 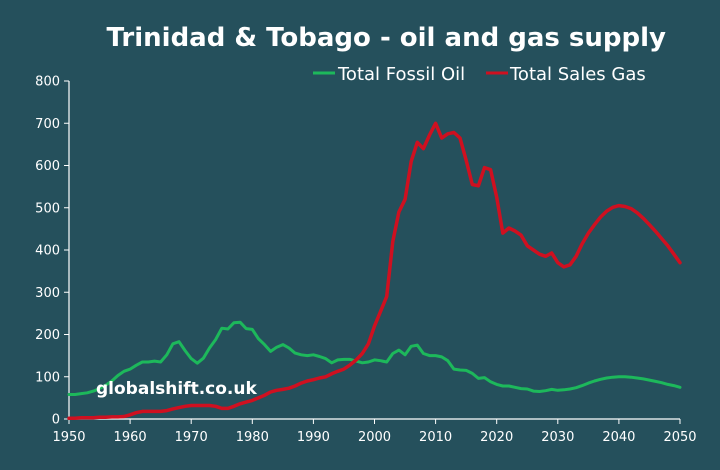 I want to click on x-tick-label: 2020, so click(x=496, y=437).